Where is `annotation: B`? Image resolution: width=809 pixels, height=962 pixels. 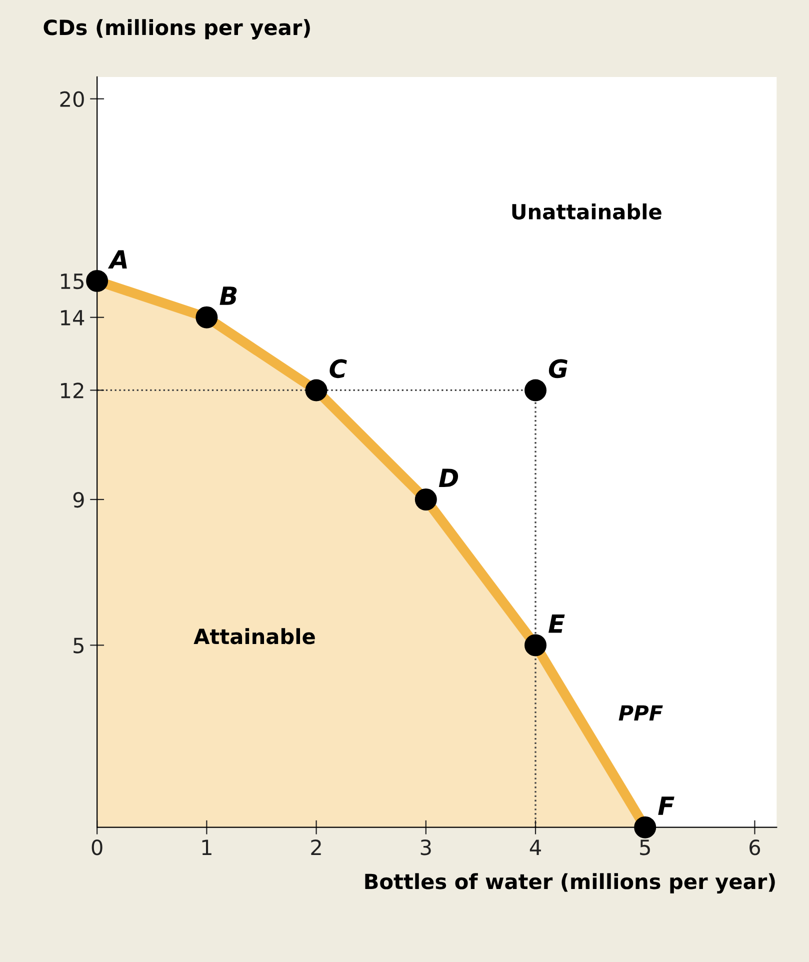
annotation: B is located at coordinates (228, 295).